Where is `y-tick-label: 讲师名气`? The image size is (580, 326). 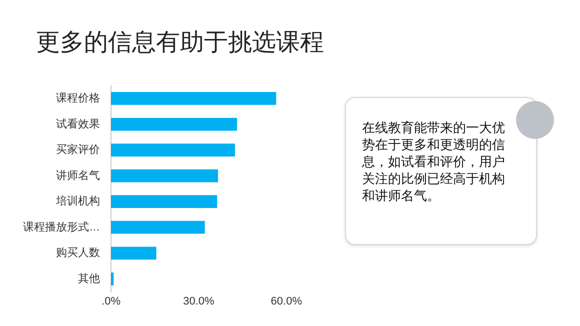
y-tick-label: 讲师名气 is located at coordinates (78, 175).